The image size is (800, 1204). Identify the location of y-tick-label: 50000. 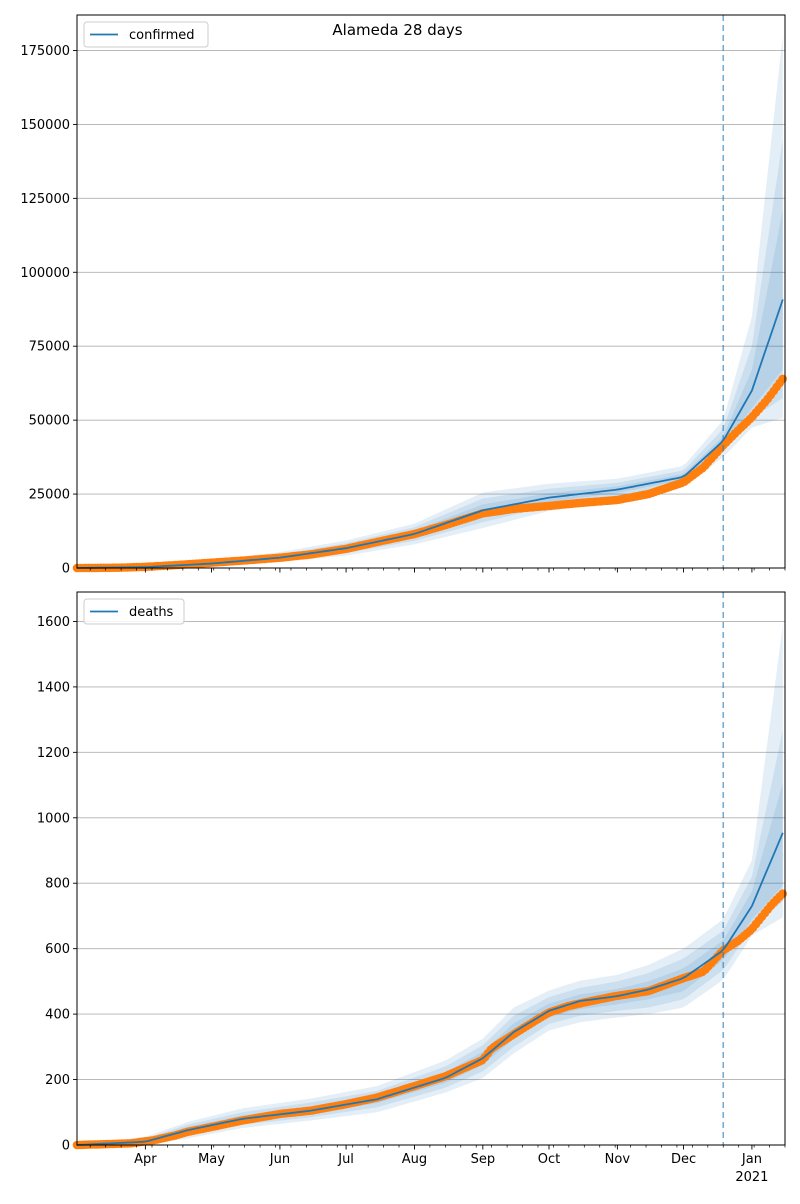
(49, 421).